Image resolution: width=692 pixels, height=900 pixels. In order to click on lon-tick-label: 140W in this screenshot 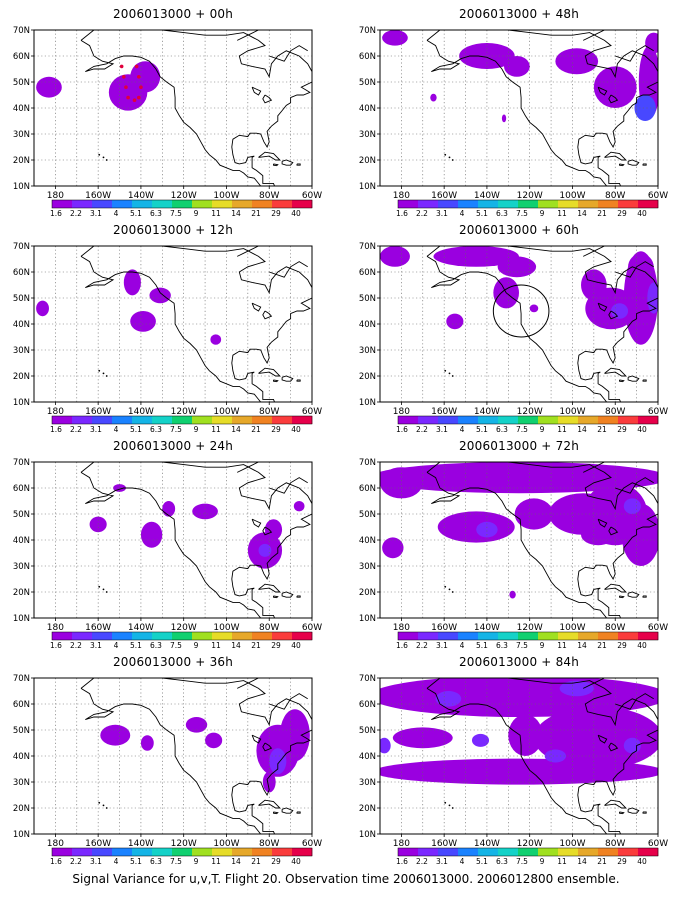, I will do `click(141, 196)`.